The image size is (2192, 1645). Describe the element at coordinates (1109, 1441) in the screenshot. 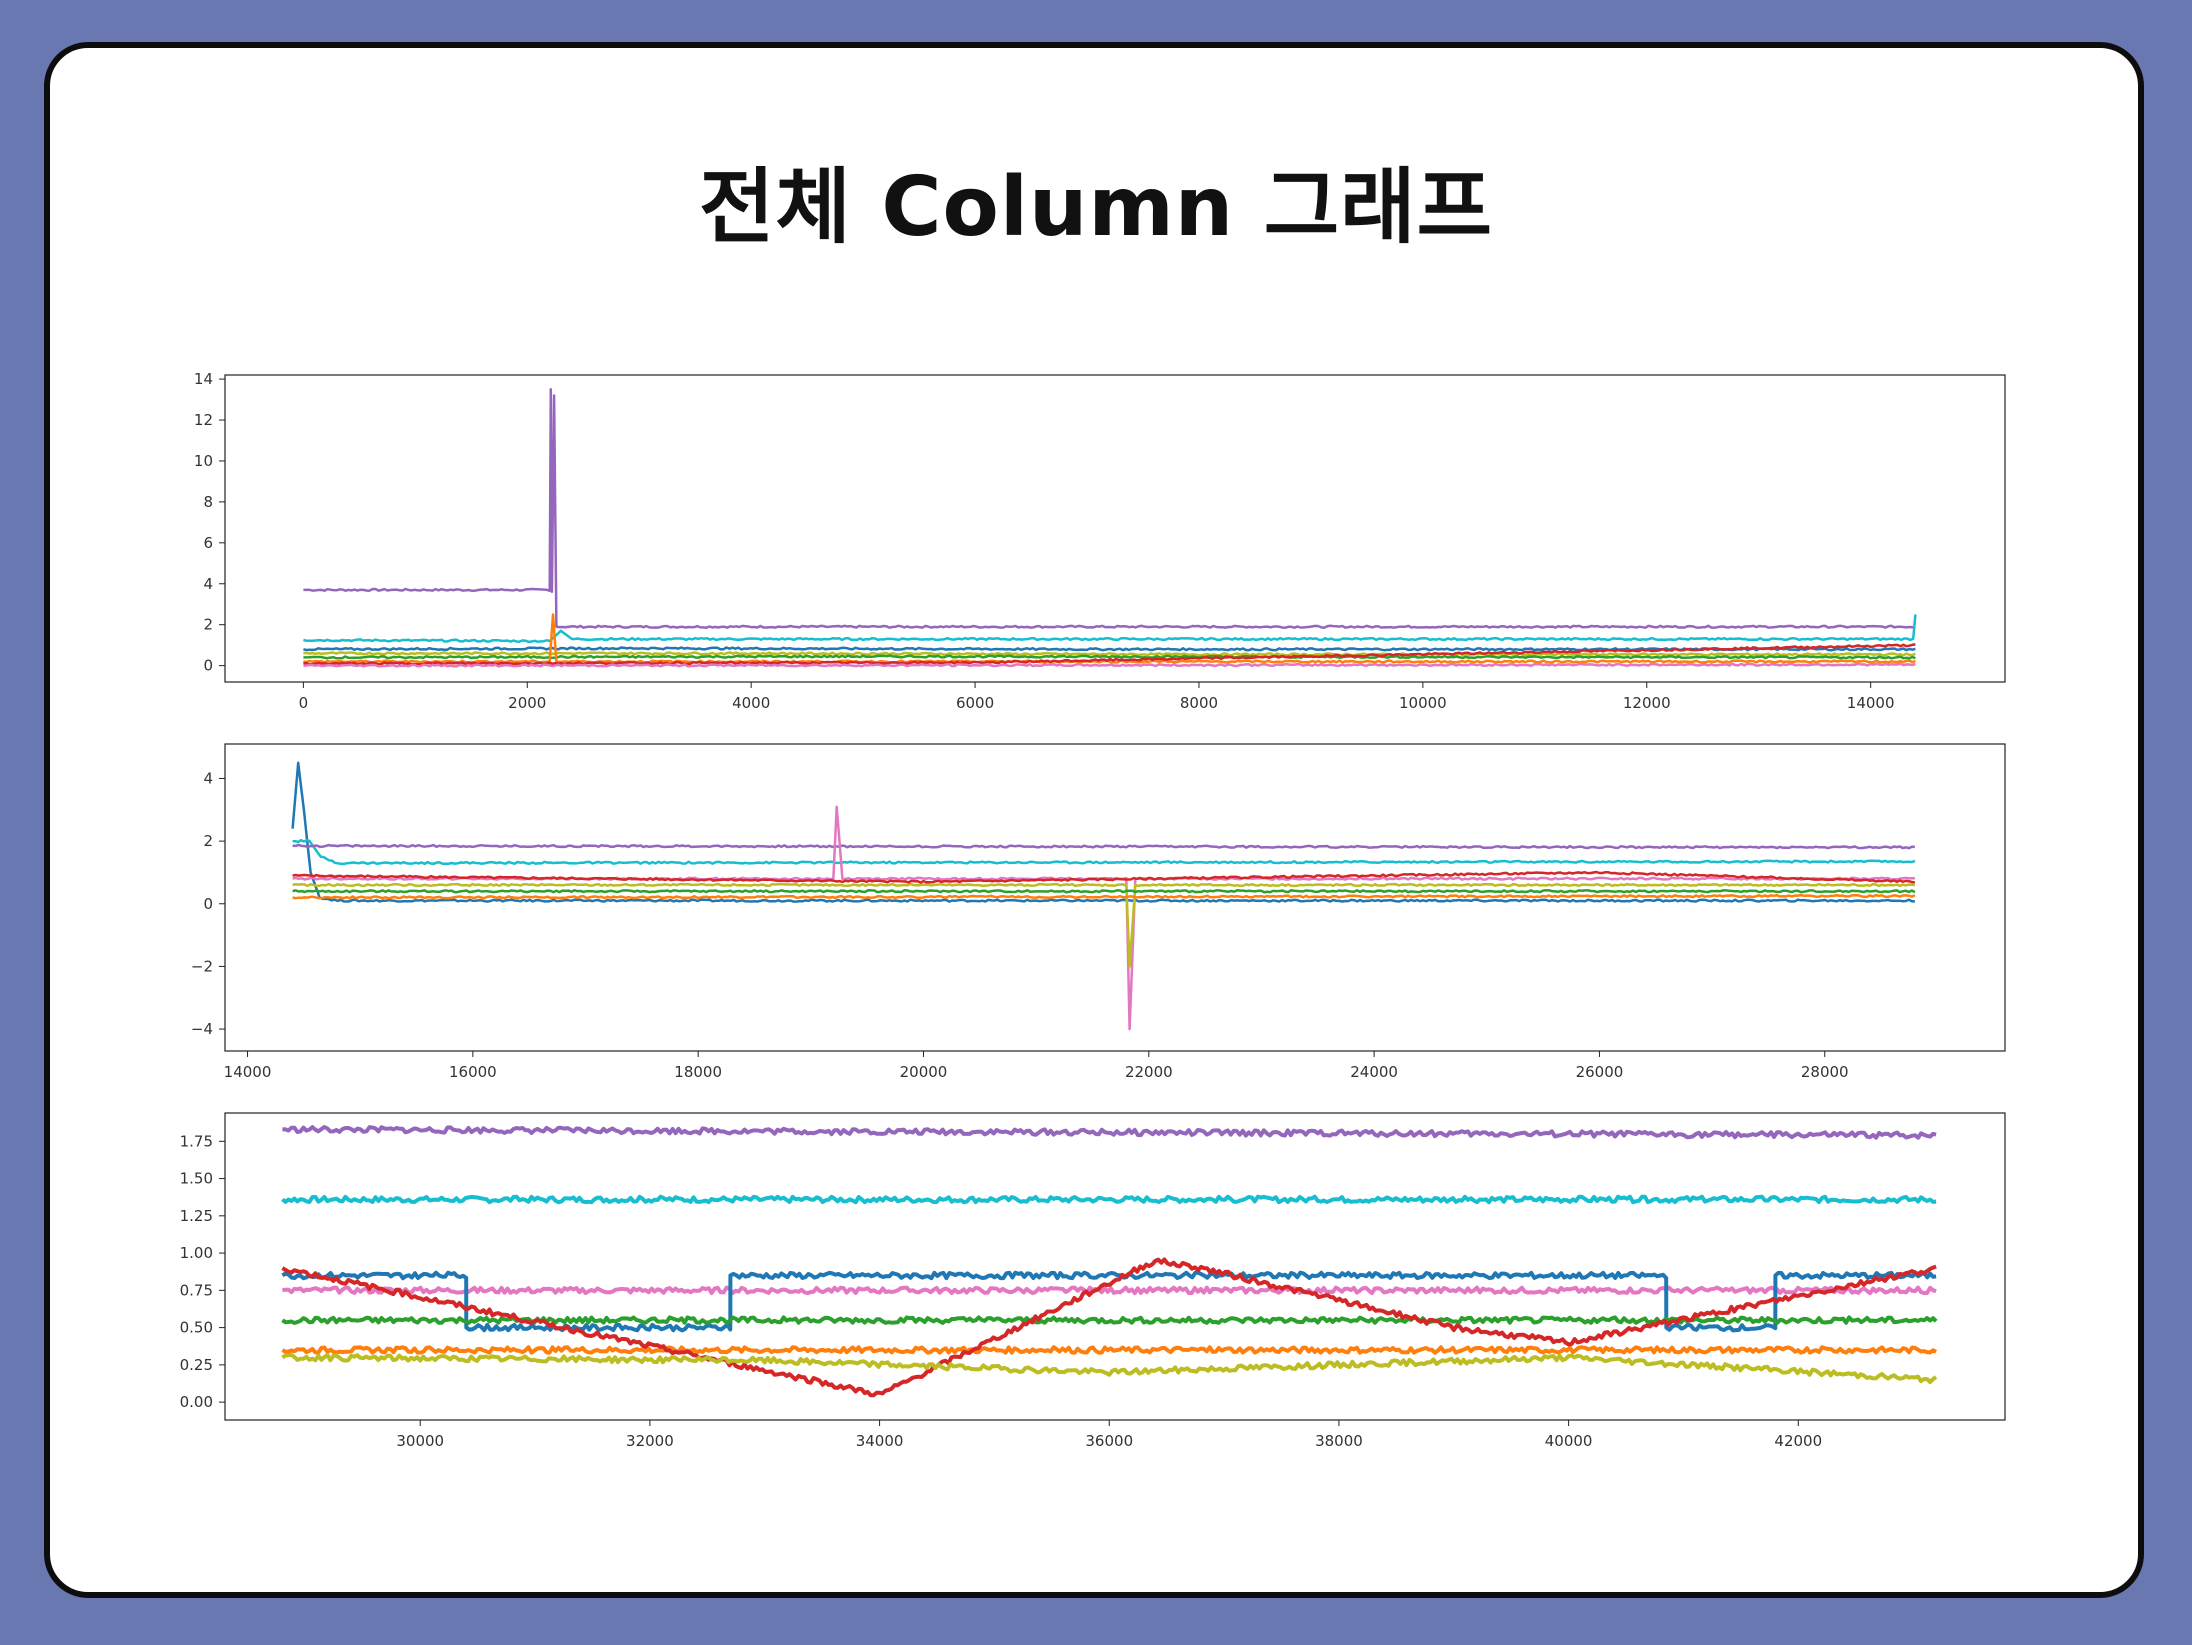

I see `x-tick-label: 36000` at that location.